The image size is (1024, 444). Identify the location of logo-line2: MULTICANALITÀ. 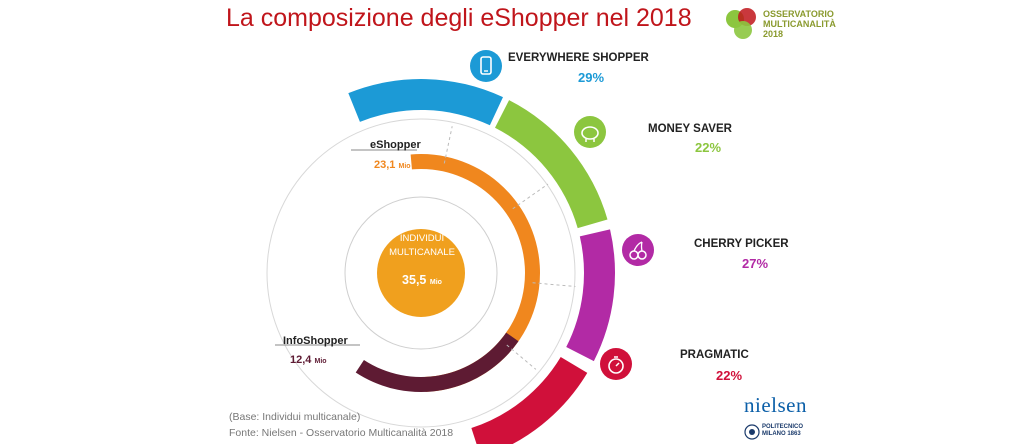
(799, 24).